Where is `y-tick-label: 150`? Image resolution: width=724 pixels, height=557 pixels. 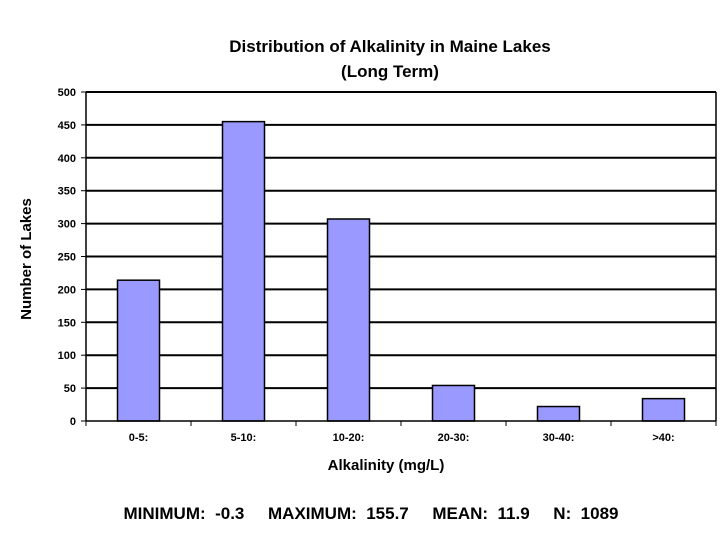
y-tick-label: 150 is located at coordinates (67, 323).